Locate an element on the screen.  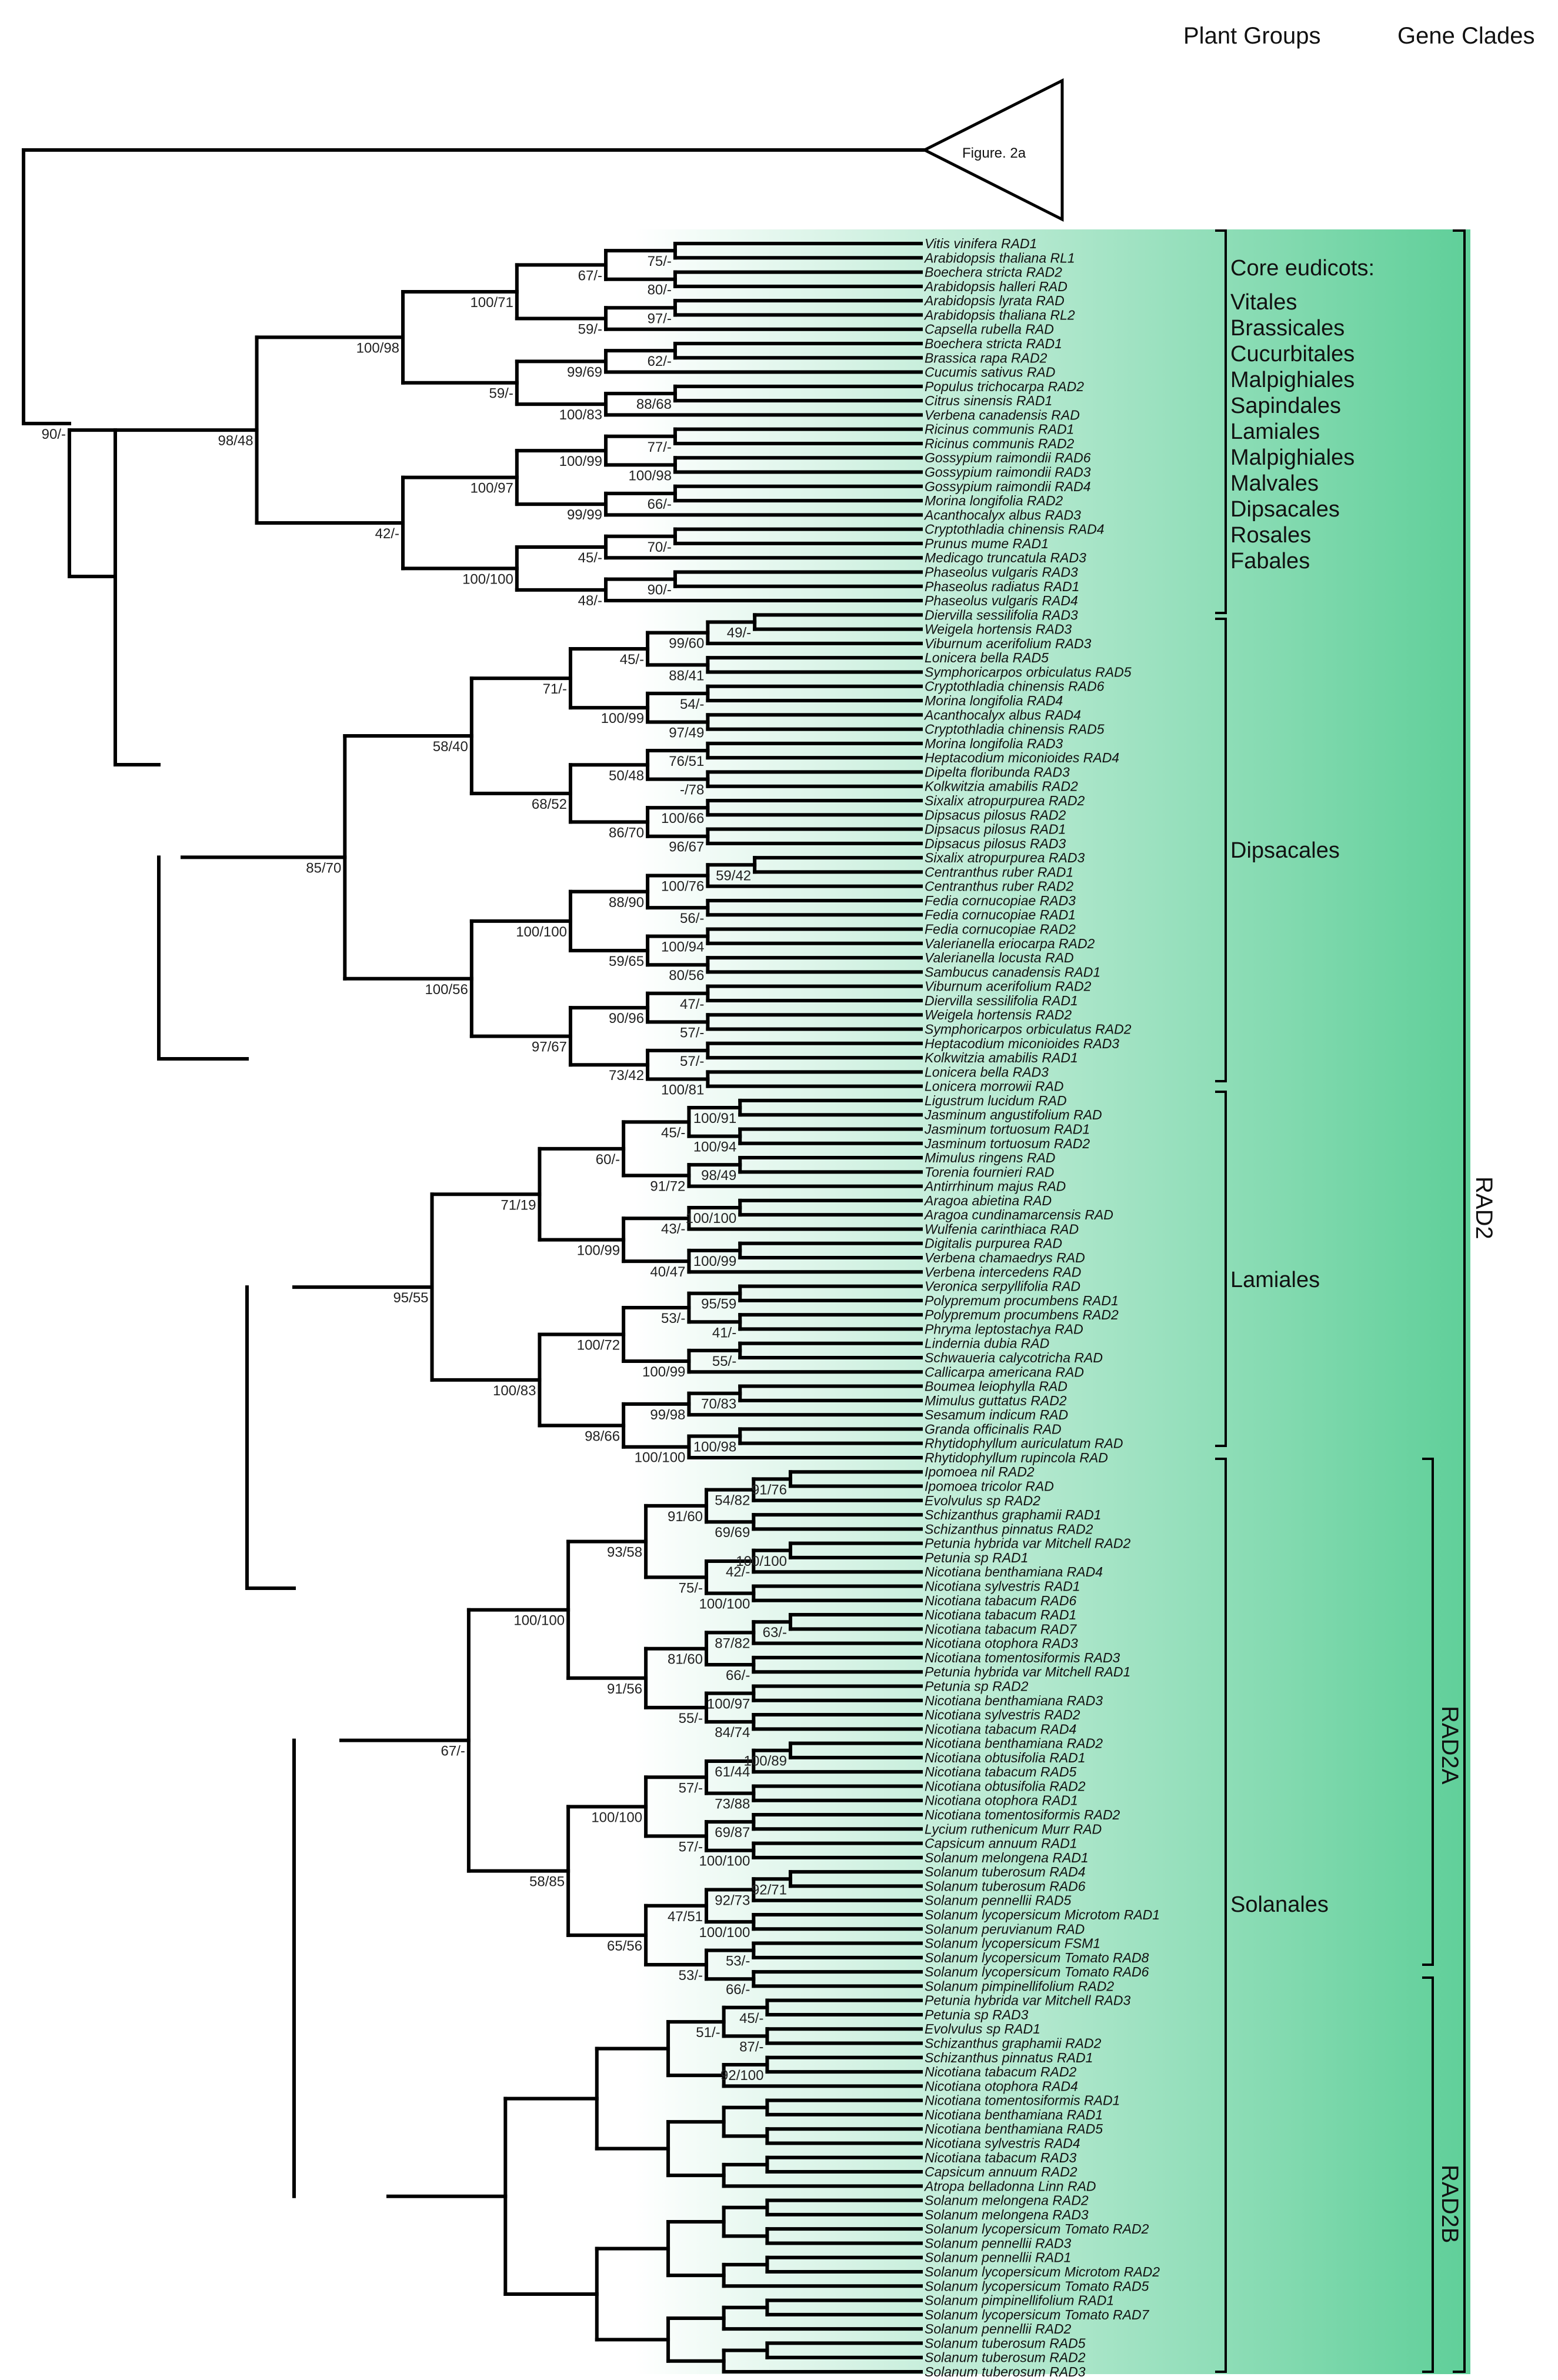
support-value: 49/- is located at coordinates (739, 633).